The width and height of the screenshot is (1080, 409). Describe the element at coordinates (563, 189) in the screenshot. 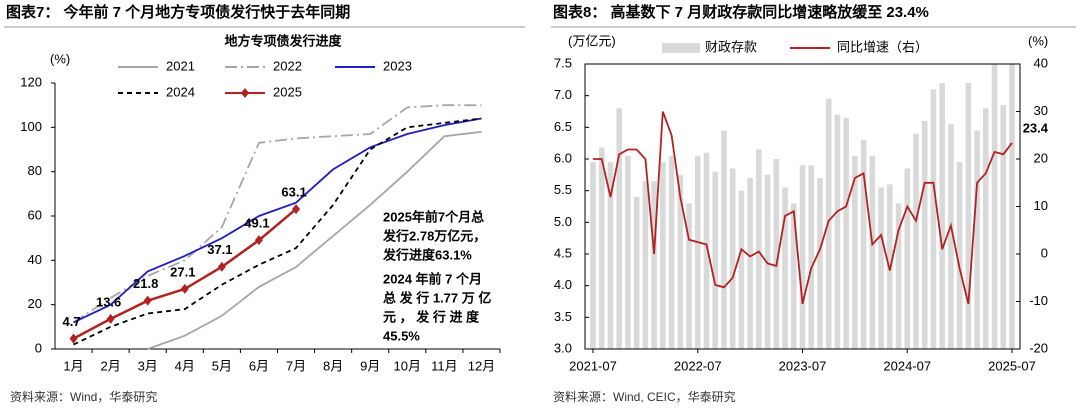

I see `y-tick-label: 5.5` at that location.